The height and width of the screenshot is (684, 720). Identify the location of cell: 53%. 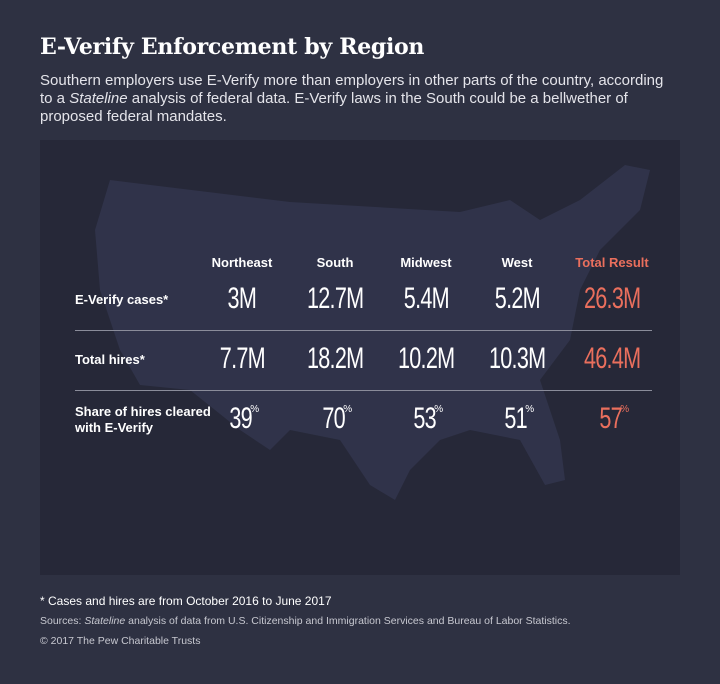
(426, 419).